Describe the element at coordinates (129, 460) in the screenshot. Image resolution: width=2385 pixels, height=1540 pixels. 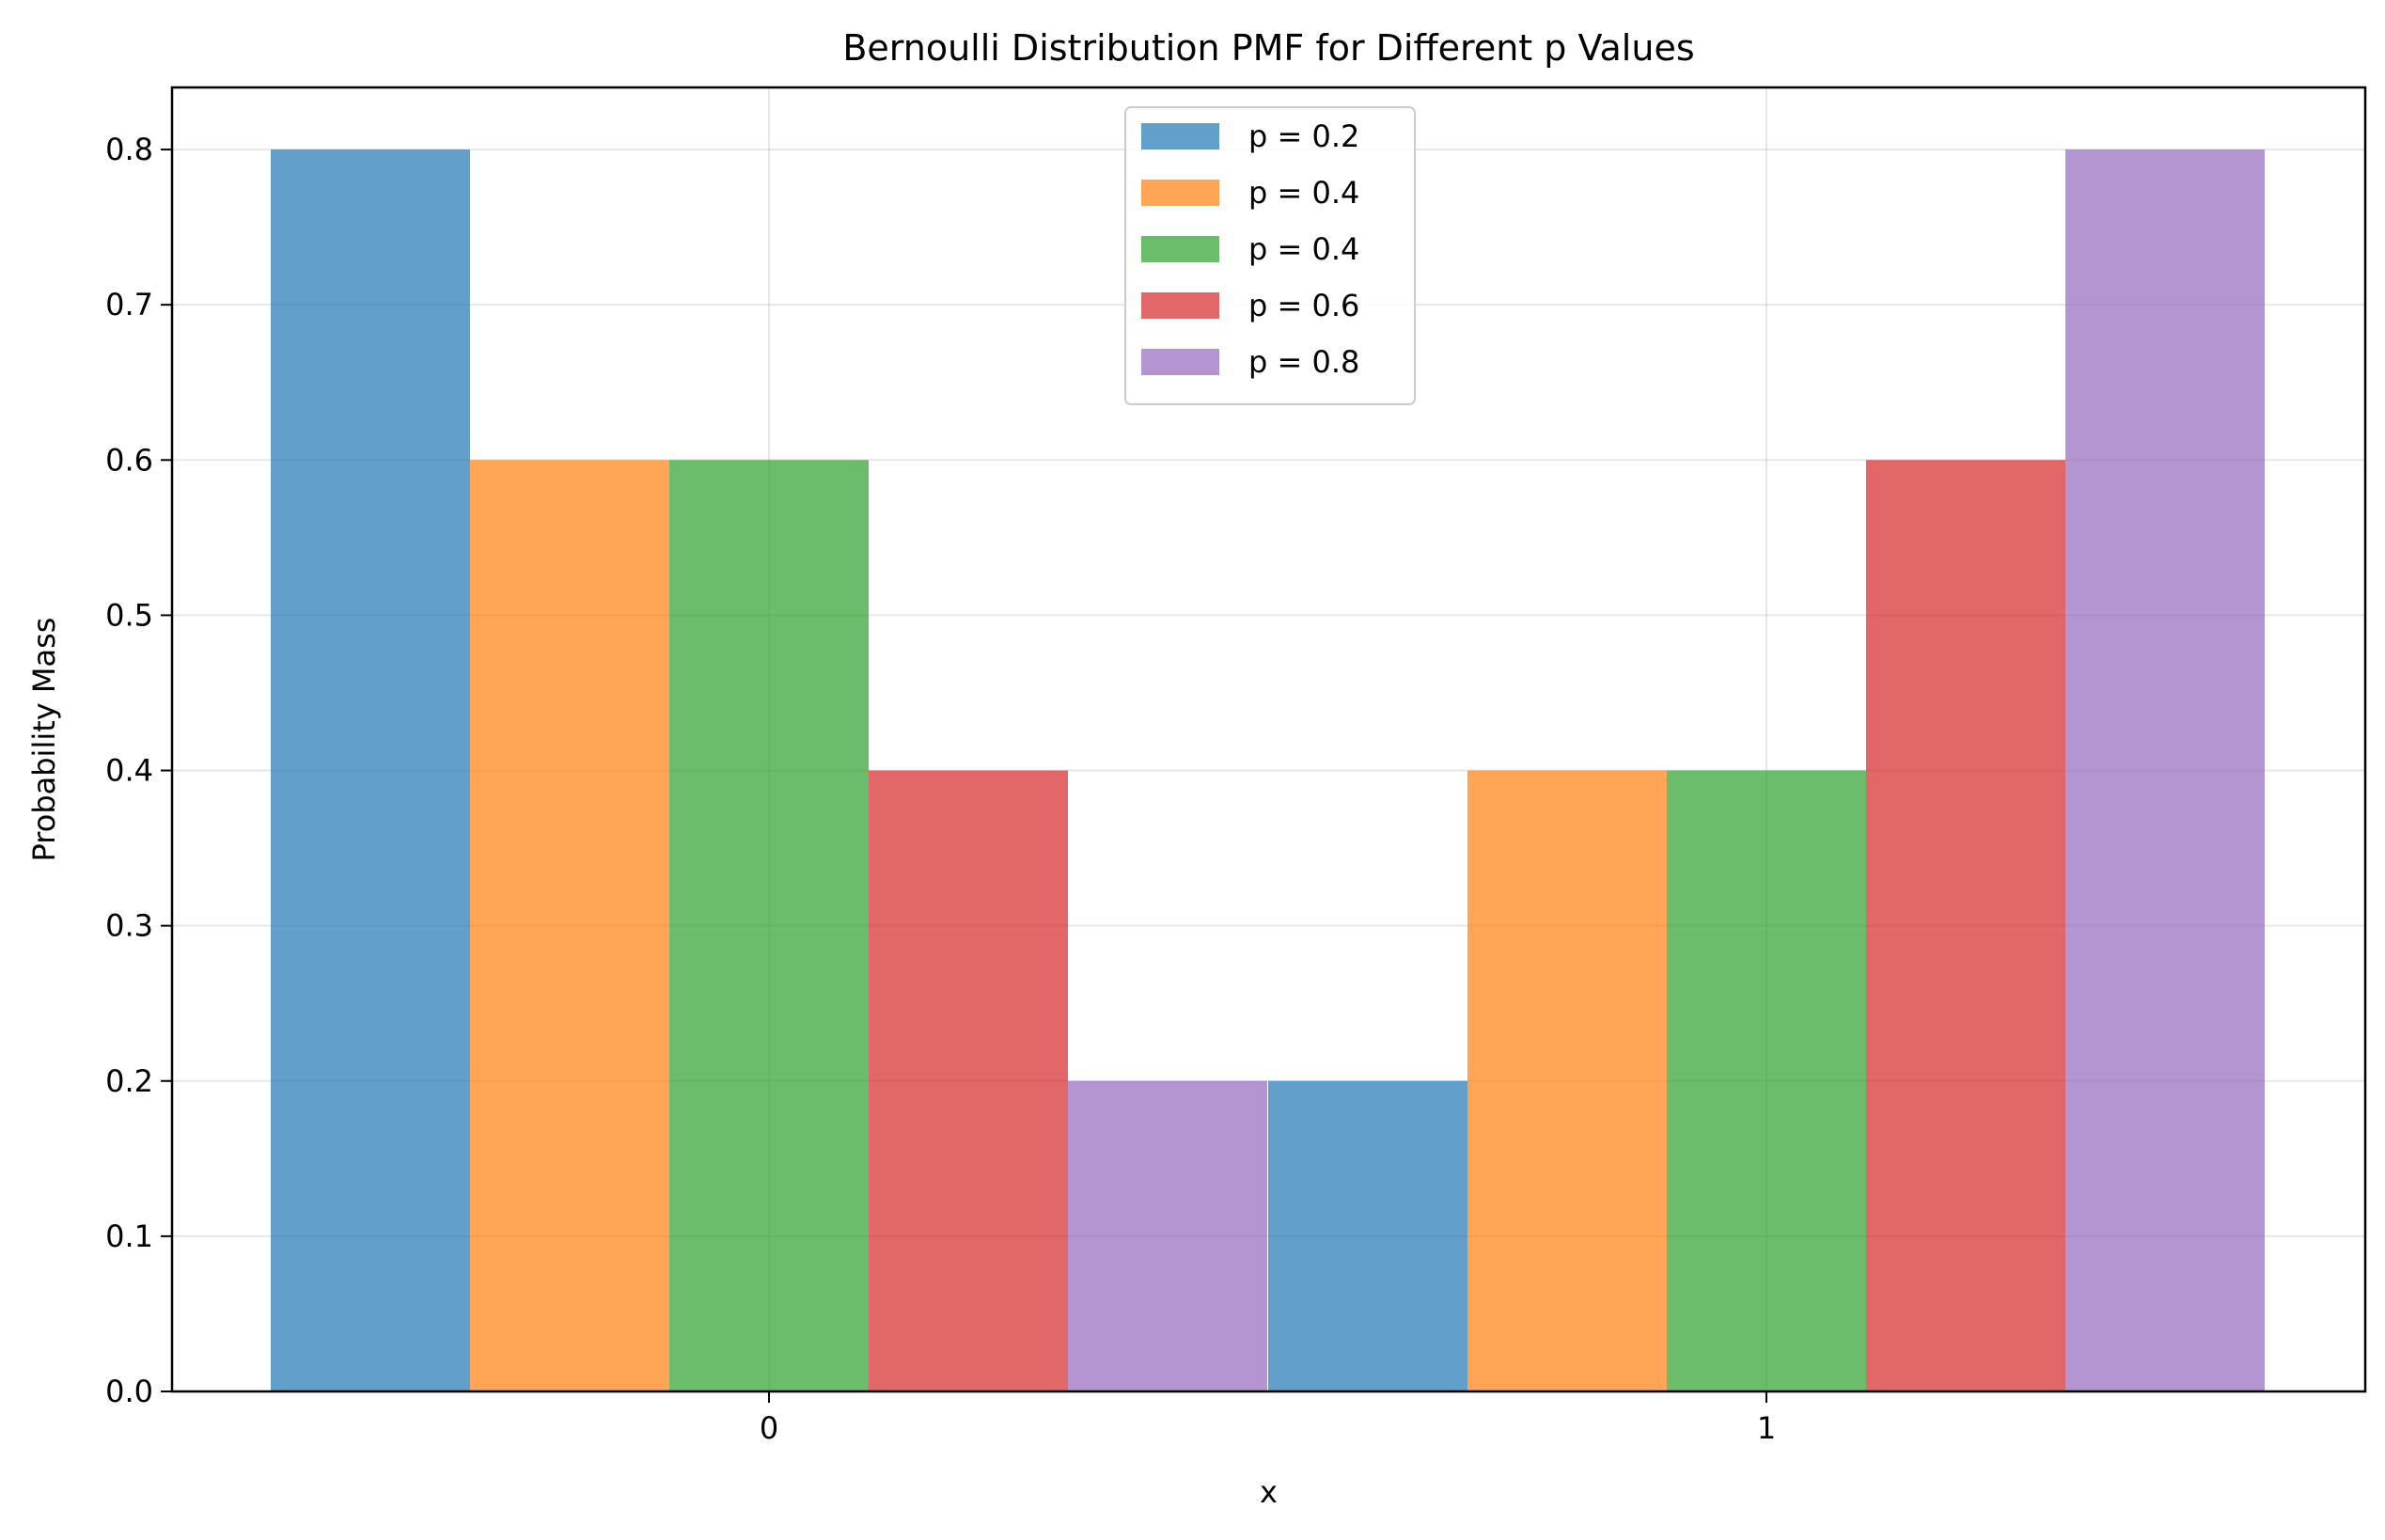
I see `y-tick-label: 0.6` at that location.